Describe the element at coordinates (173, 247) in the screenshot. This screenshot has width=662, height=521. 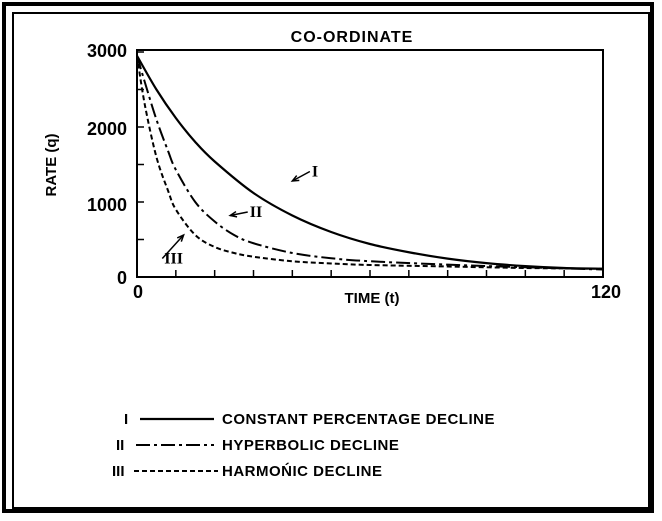
I see `annotation-arrow-III` at that location.